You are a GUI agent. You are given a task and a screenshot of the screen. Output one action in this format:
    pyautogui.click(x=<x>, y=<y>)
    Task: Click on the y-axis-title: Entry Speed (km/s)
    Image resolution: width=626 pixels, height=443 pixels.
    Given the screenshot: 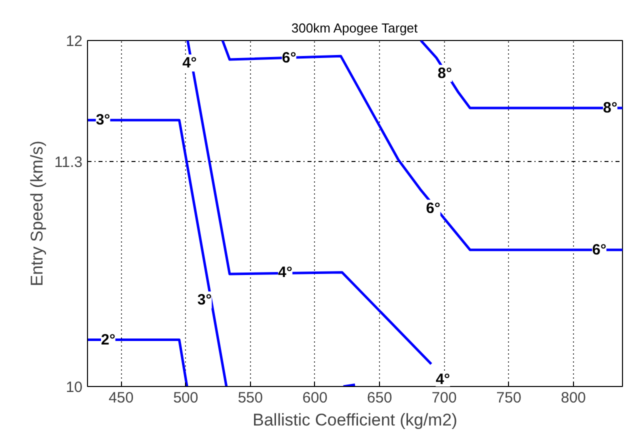 What is the action you would take?
    pyautogui.click(x=36, y=213)
    